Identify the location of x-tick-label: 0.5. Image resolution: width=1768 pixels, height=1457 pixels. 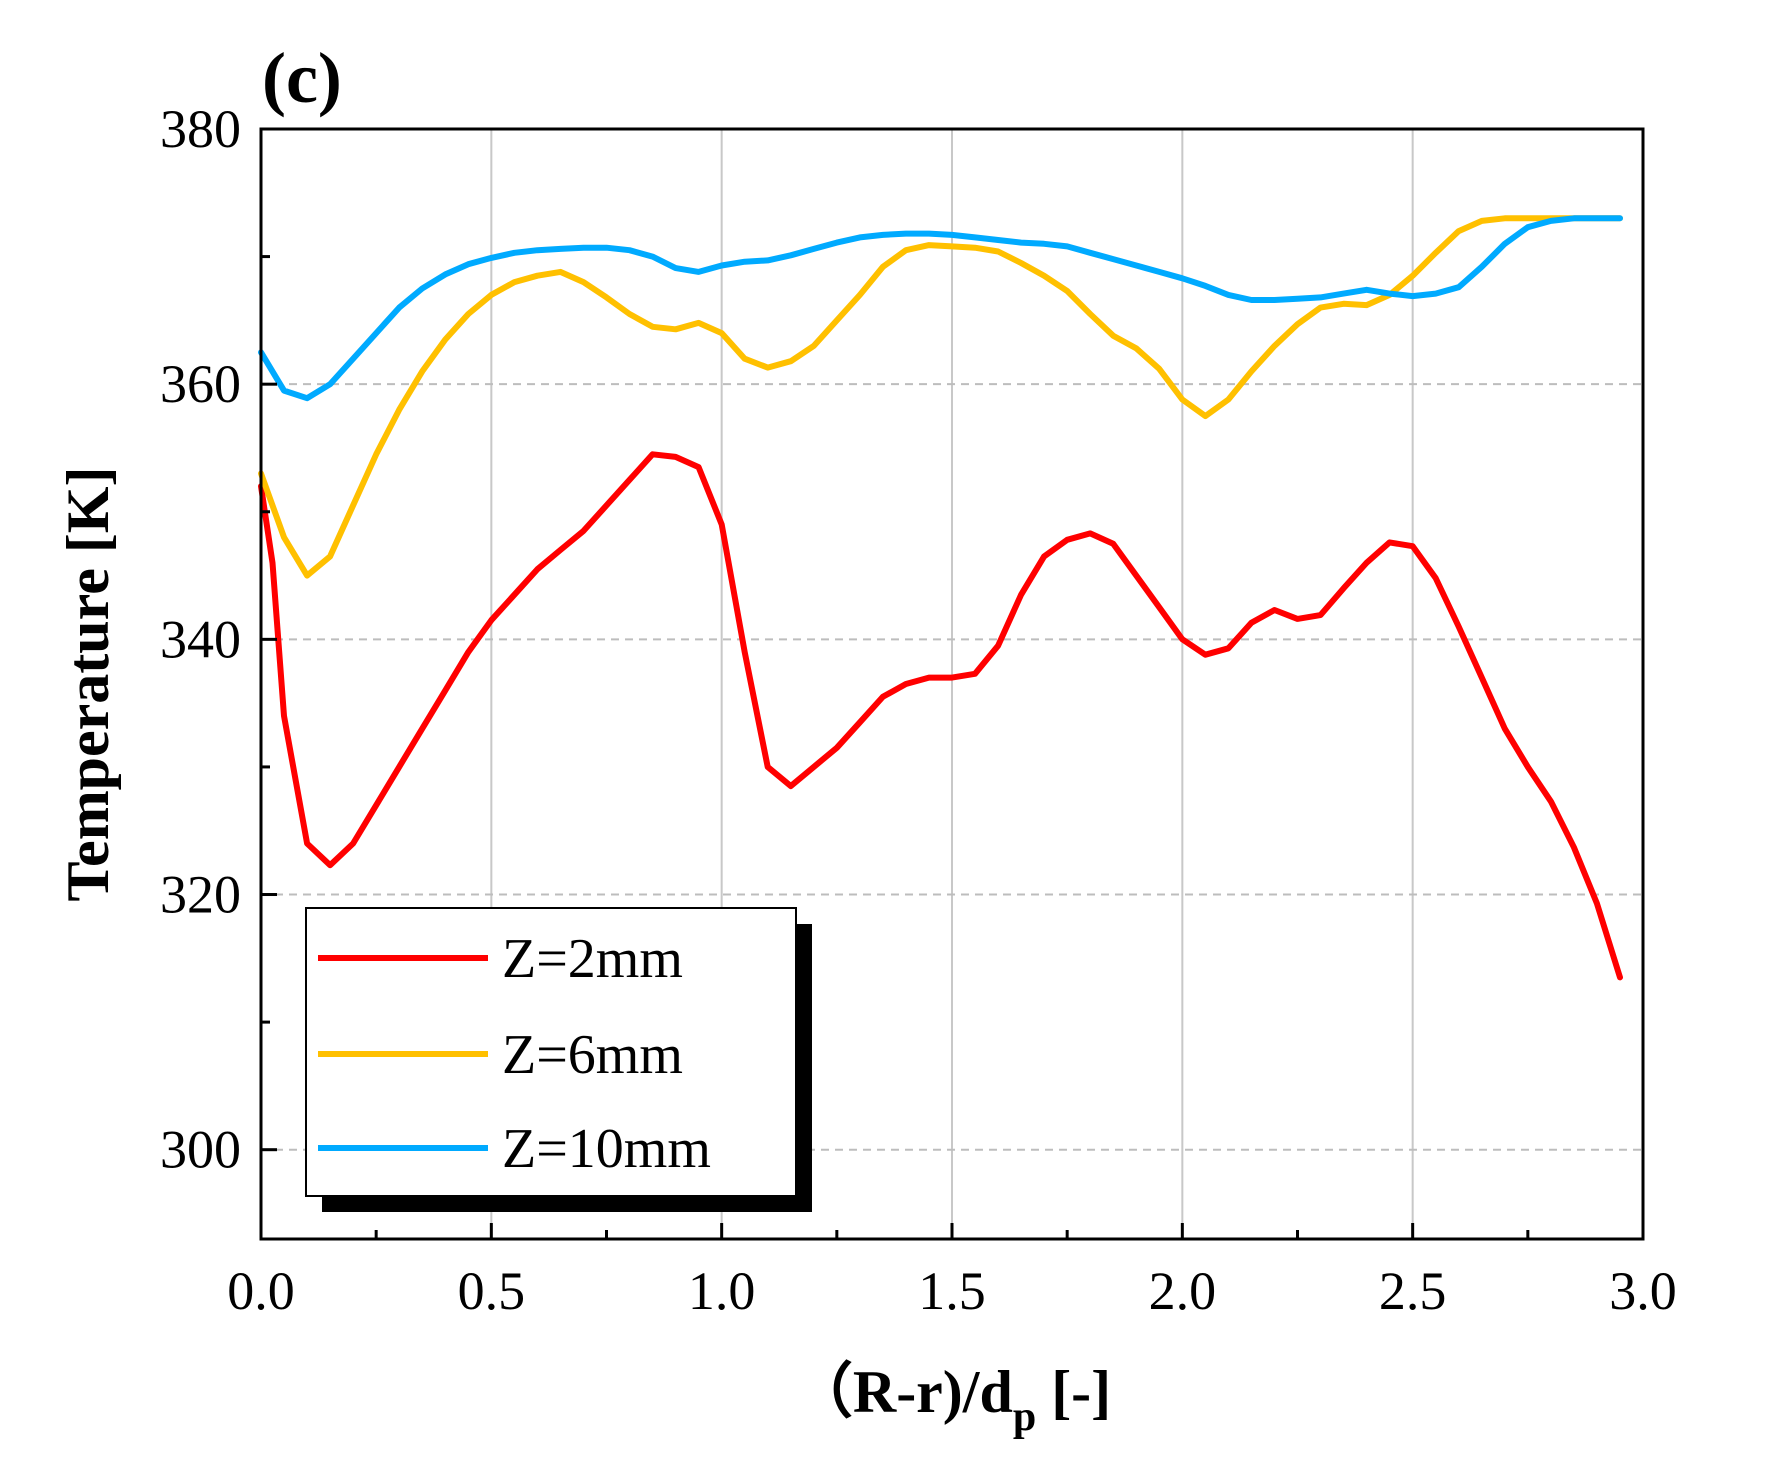
(492, 1291).